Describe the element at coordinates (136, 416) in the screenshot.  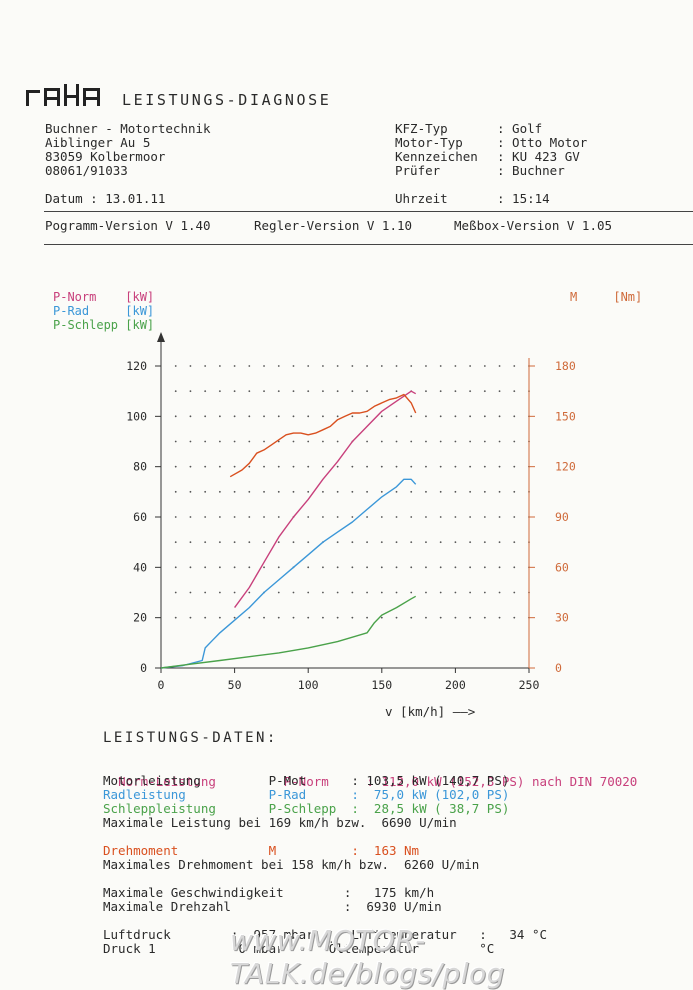
I see `y-left-tick-label: 100` at that location.